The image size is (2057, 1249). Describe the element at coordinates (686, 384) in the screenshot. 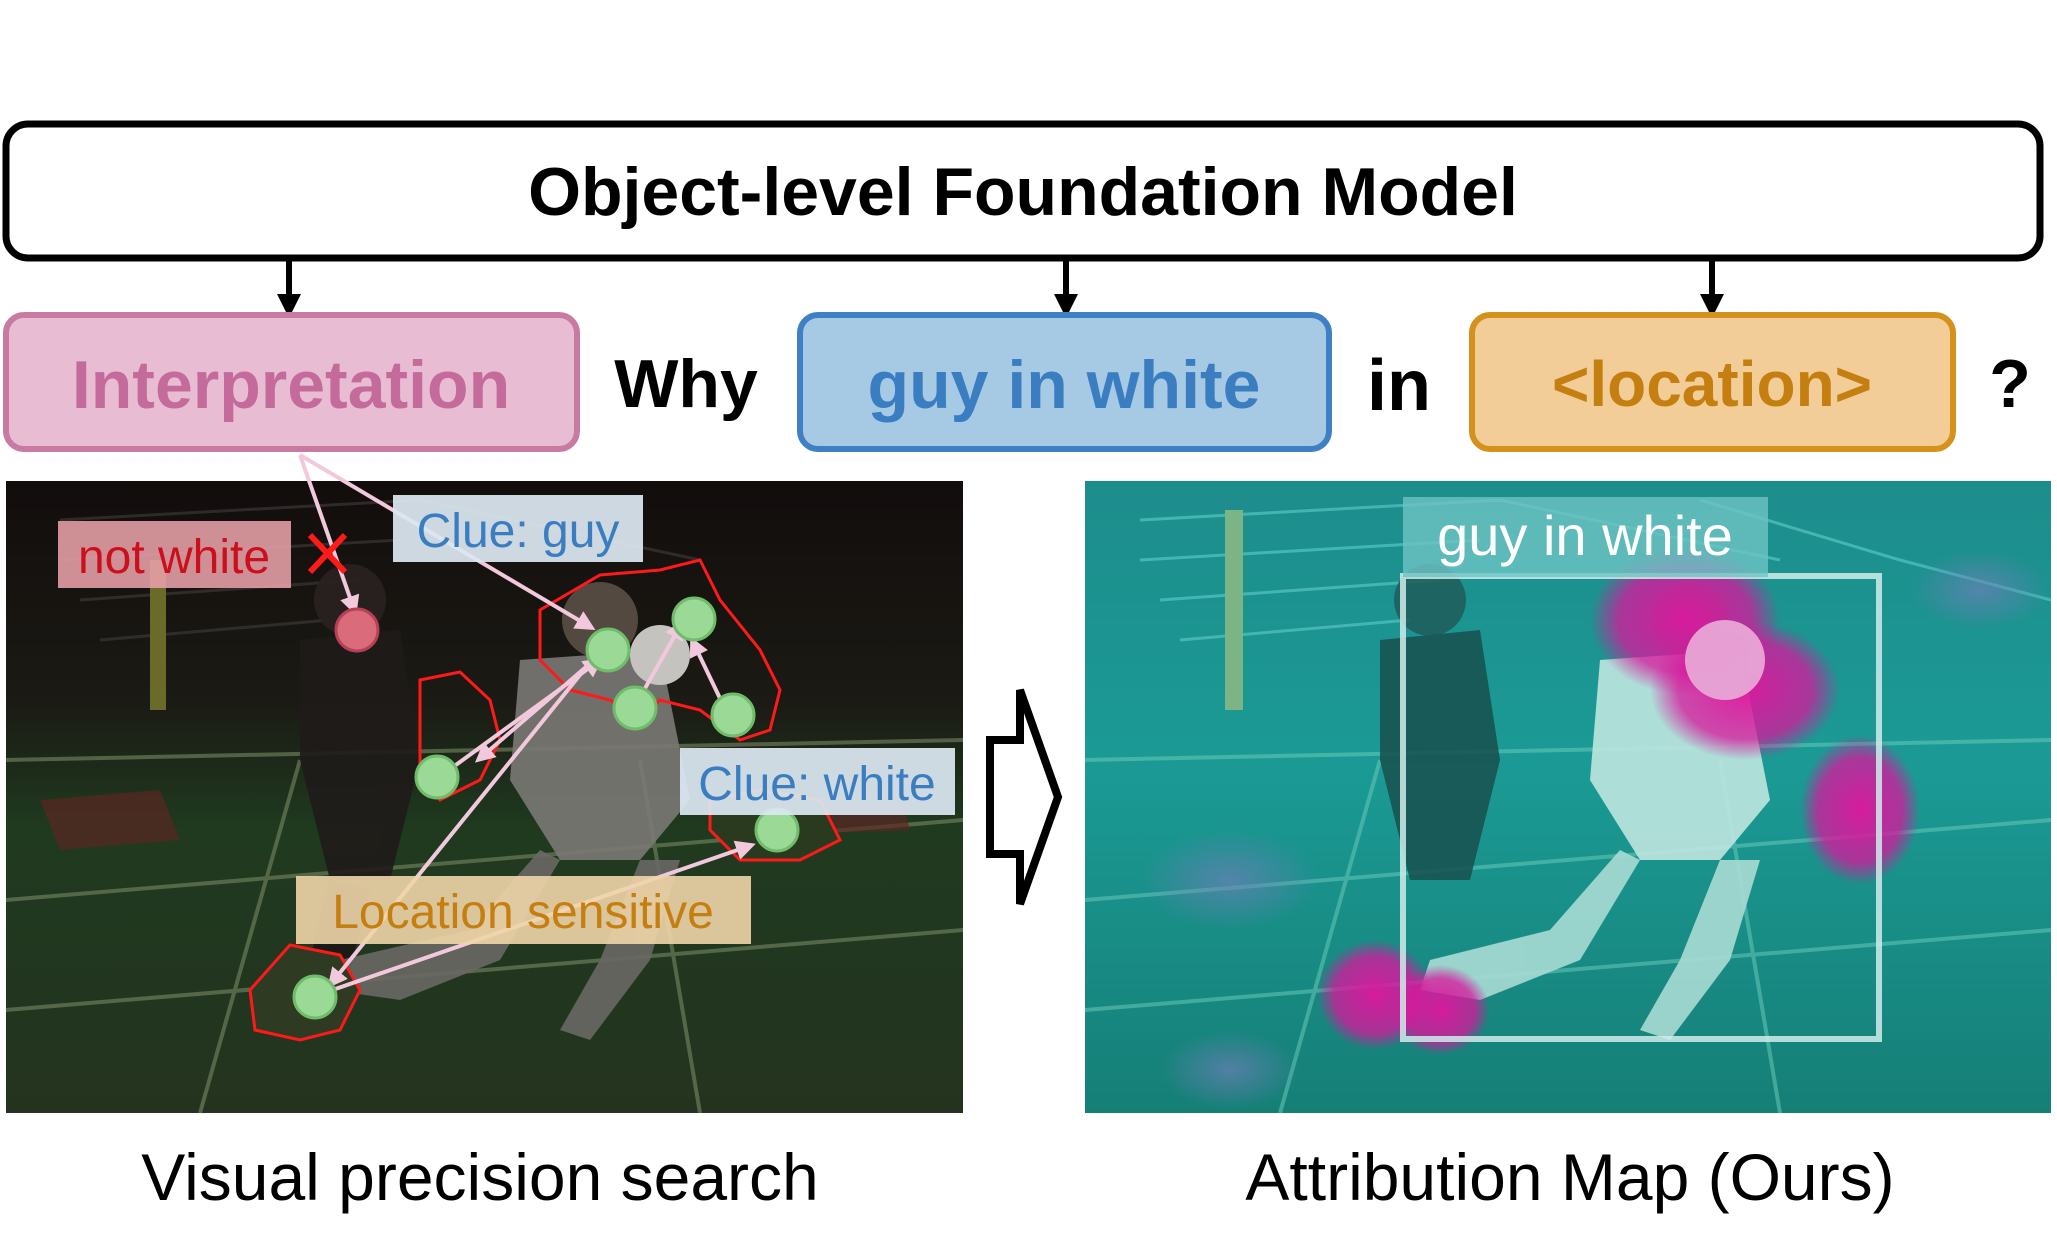

I see `why-word: Why` at that location.